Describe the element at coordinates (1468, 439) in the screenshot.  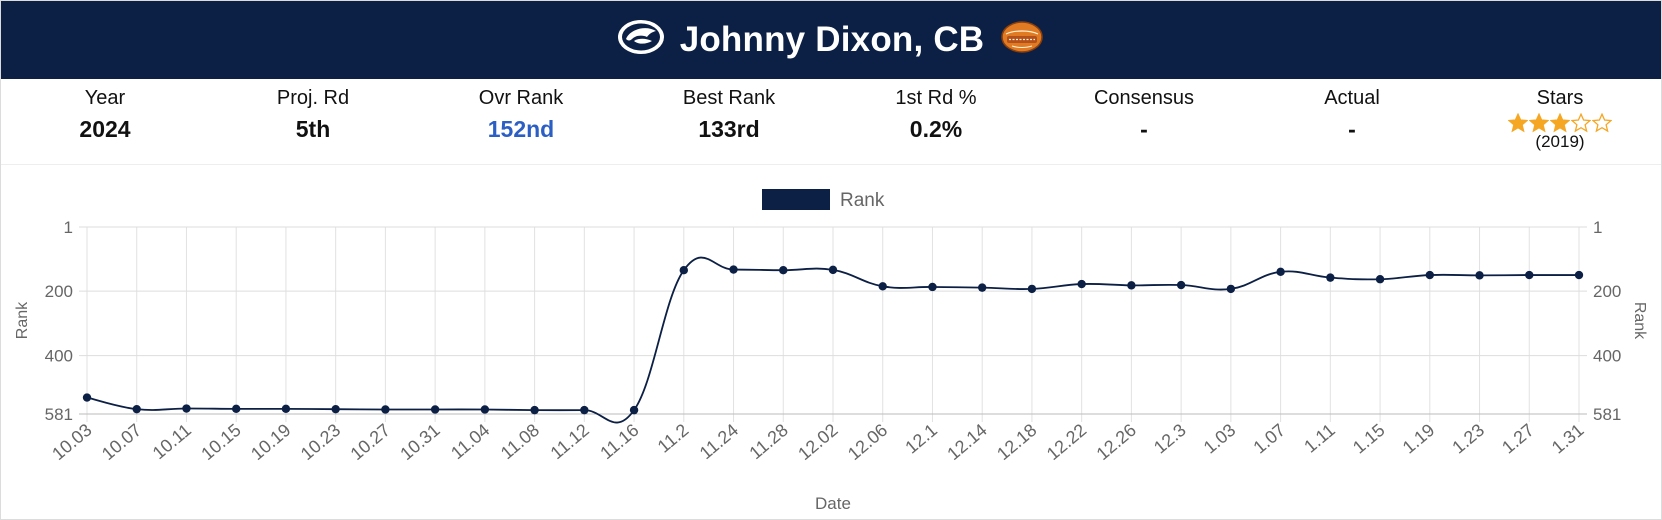
I see `x-tick-label: 1.23` at that location.